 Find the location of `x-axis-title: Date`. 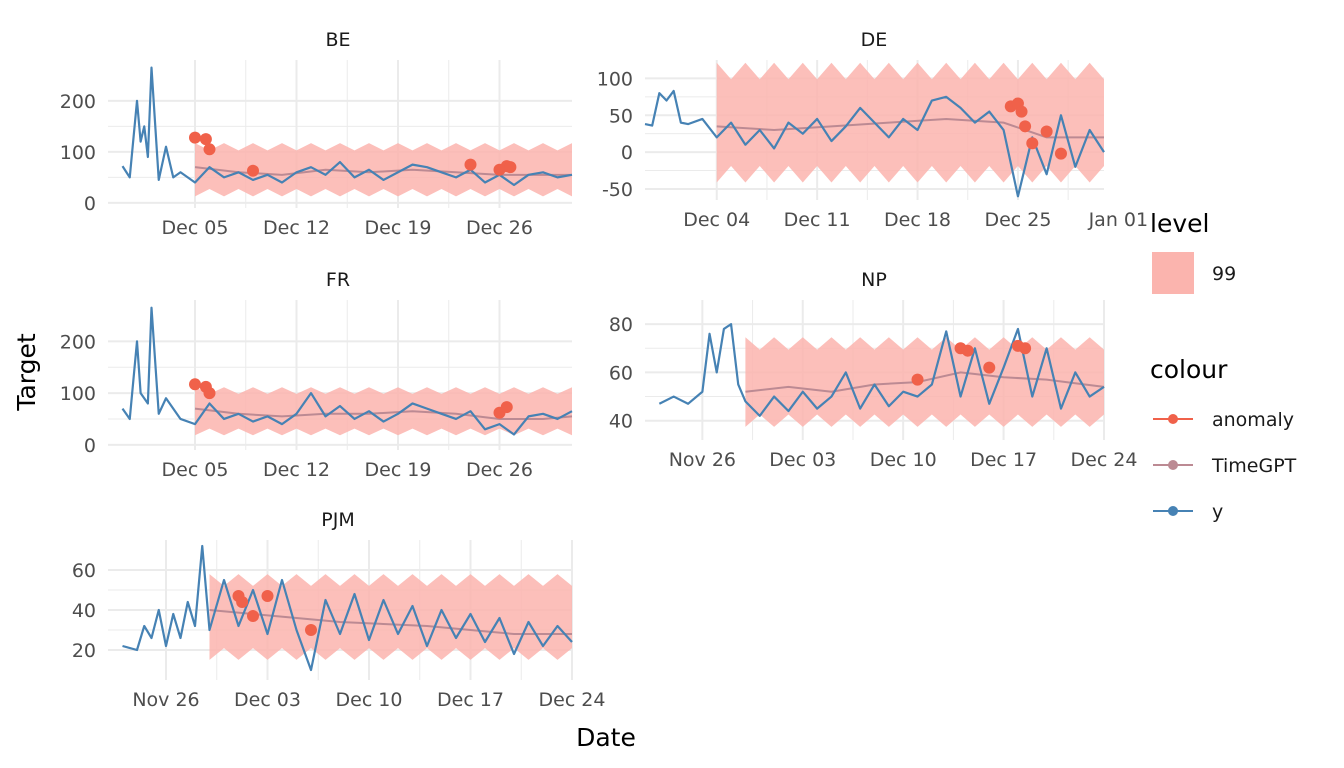

x-axis-title: Date is located at coordinates (606, 737).